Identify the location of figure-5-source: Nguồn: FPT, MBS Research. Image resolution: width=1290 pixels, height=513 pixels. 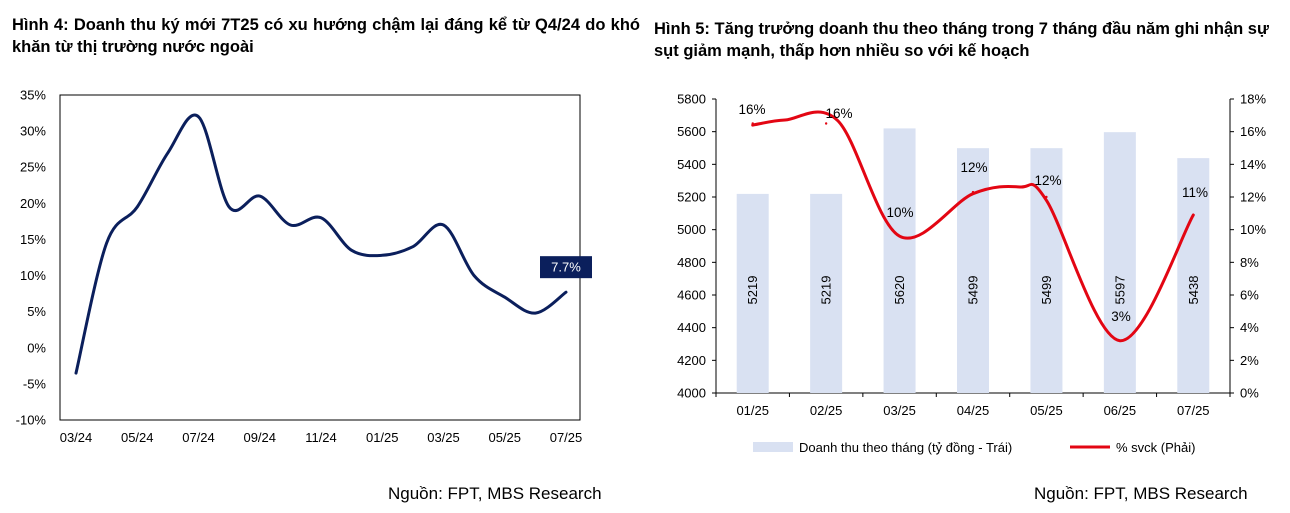
(1141, 493).